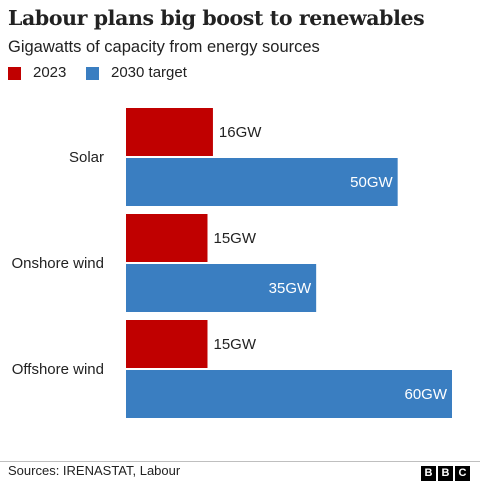 This screenshot has height=481, width=480. What do you see at coordinates (235, 344) in the screenshot?
I see `data-label-2023-offshore-wind: 15GW` at bounding box center [235, 344].